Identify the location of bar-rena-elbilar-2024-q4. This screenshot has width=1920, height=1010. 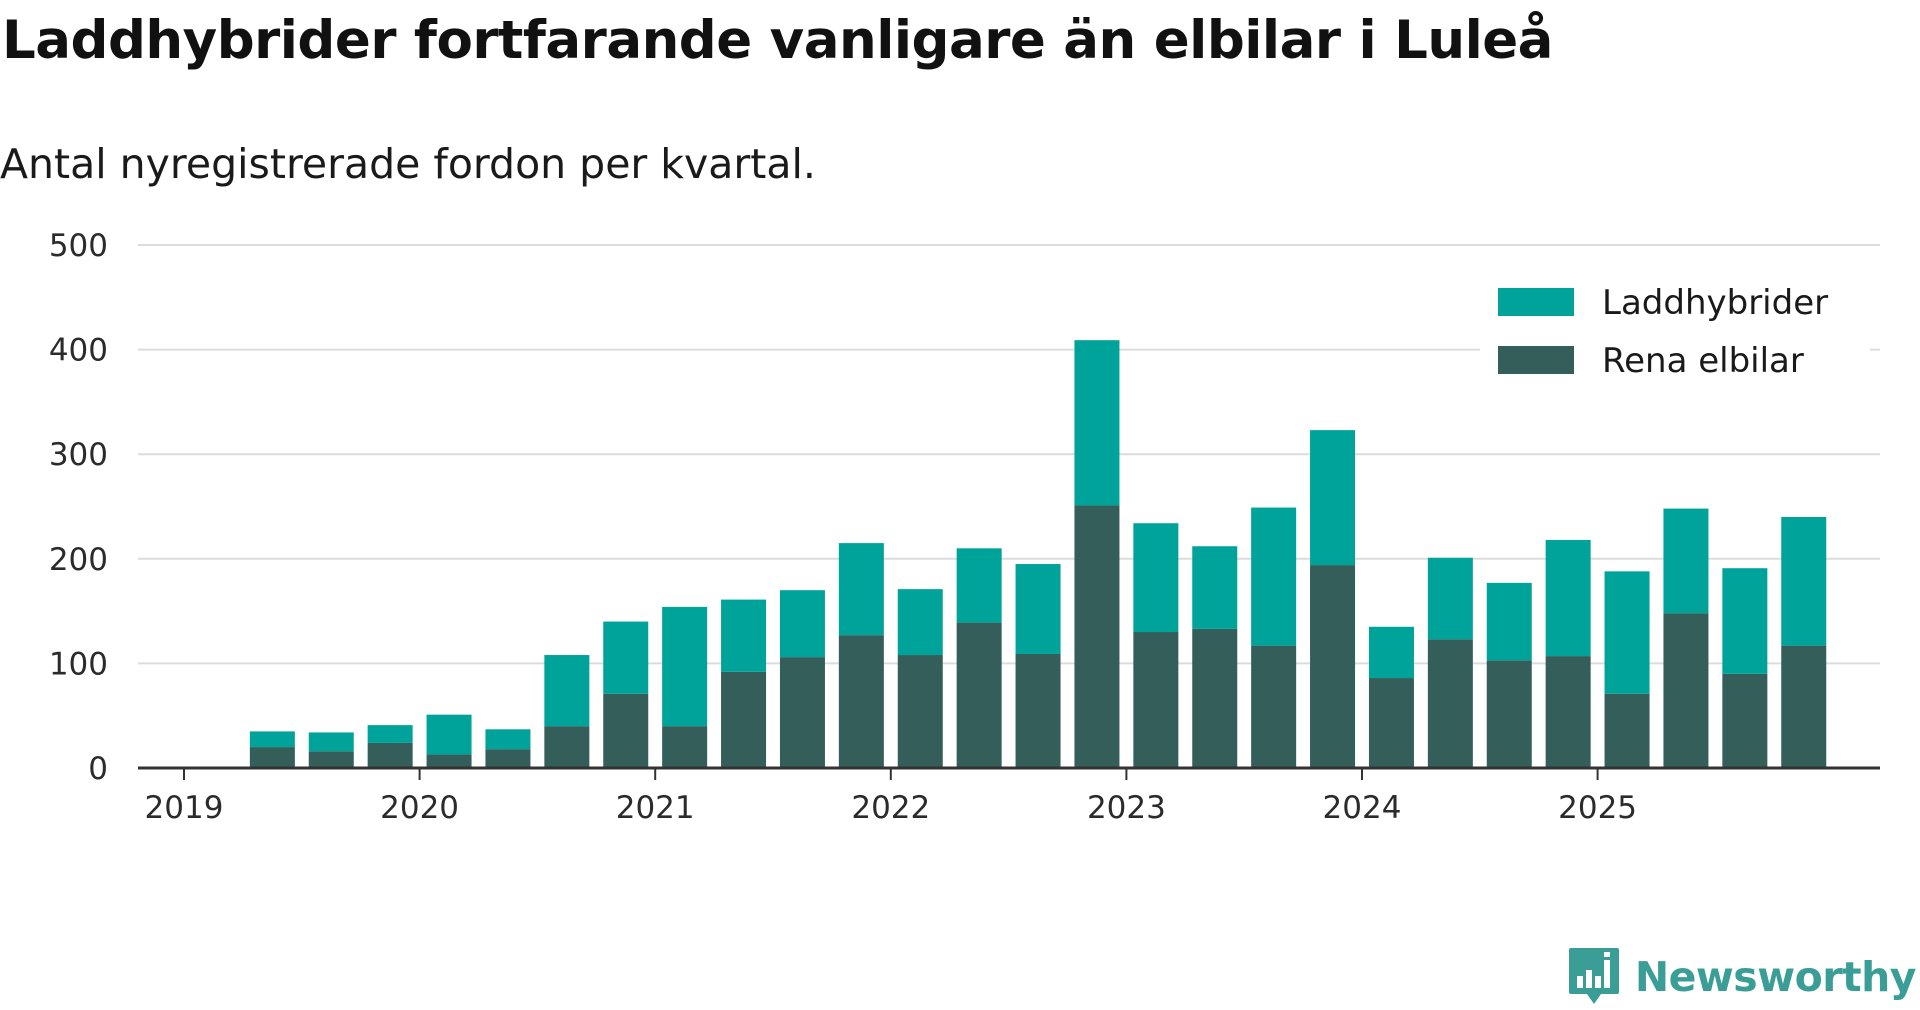
(1568, 712).